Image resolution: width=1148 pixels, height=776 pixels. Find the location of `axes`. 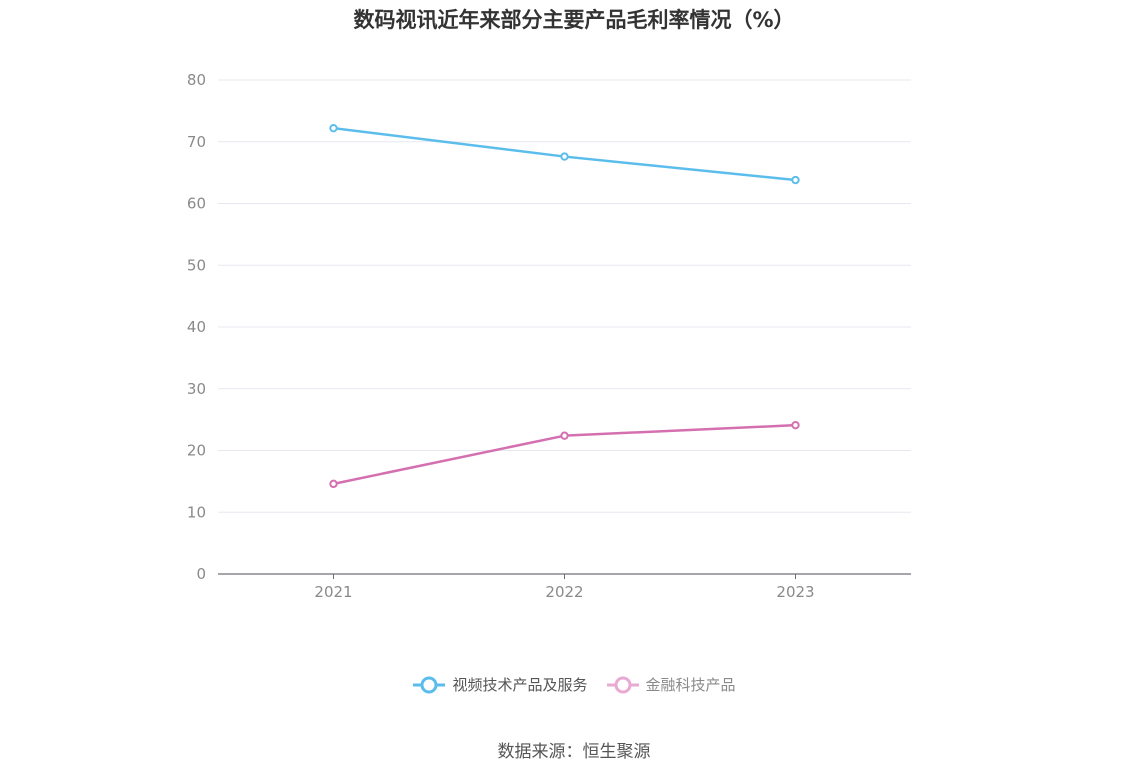

axes is located at coordinates (564, 576).